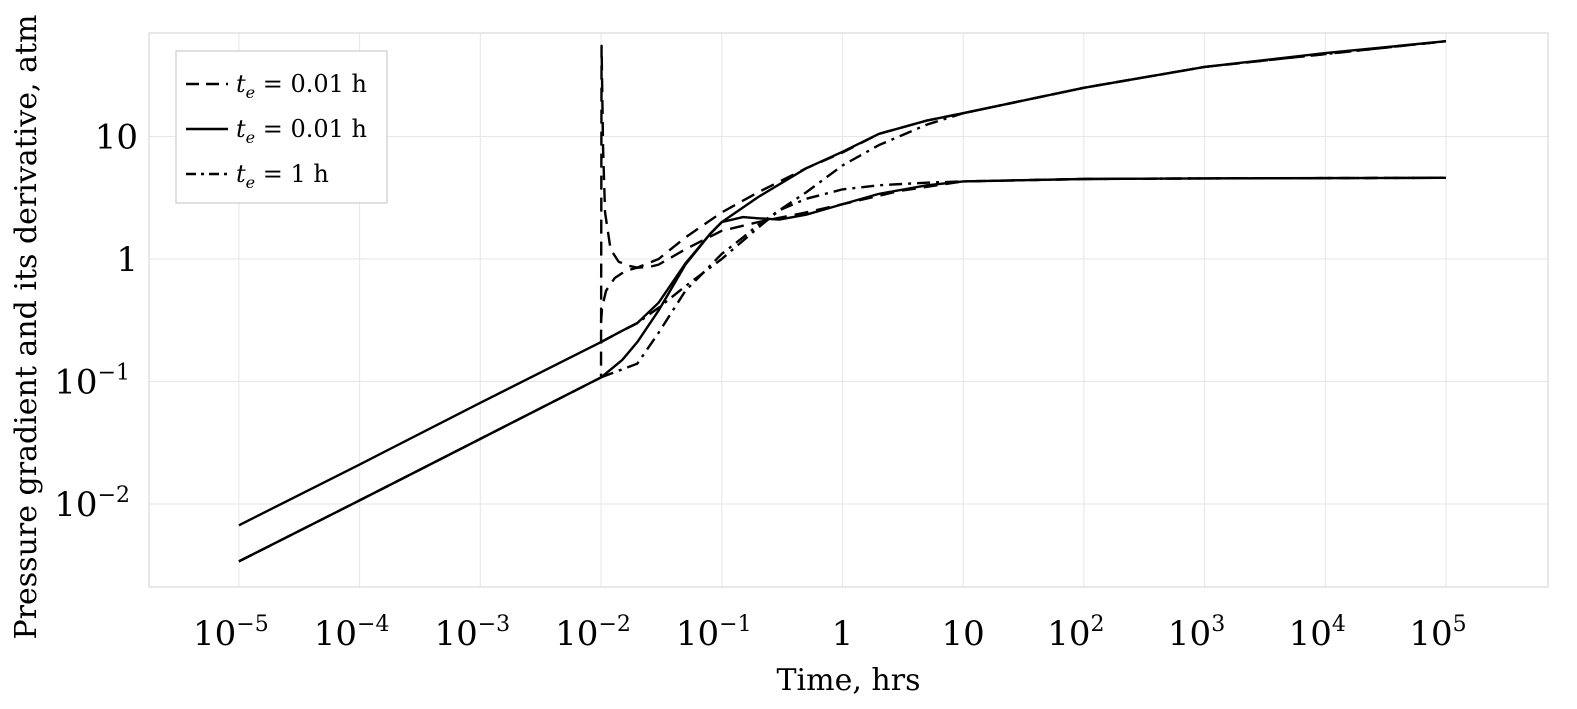  I want to click on legend-entry-1: te = 0.01 h, so click(301, 86).